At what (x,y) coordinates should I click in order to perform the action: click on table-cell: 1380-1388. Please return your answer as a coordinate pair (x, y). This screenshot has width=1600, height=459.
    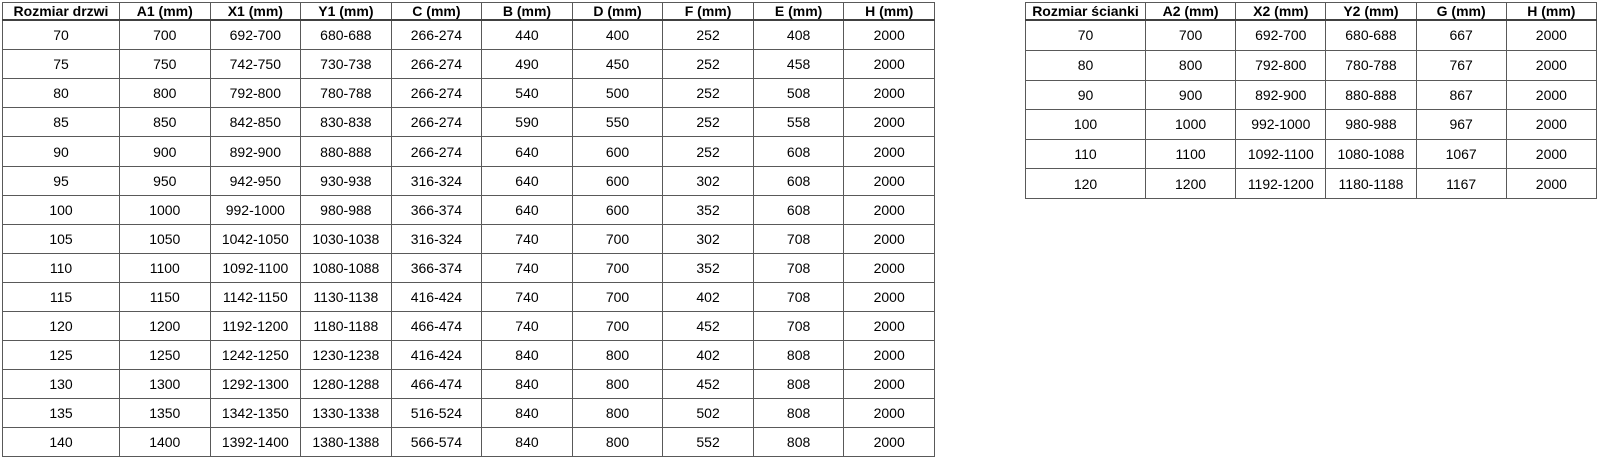
    Looking at the image, I should click on (346, 442).